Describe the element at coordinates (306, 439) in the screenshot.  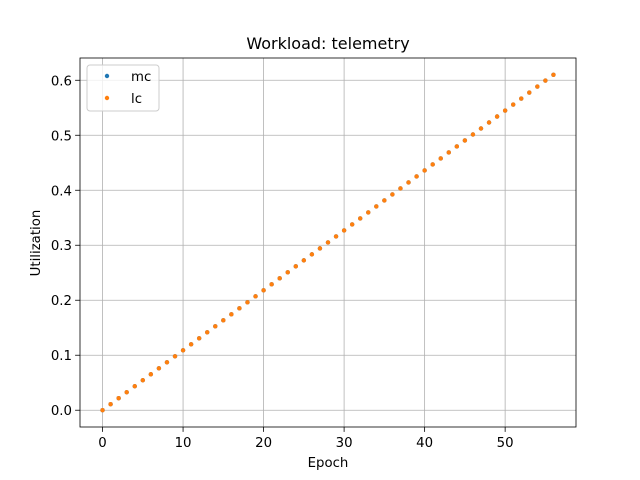
I see `x-axis-ticks: 0 10 20 30 40 50` at that location.